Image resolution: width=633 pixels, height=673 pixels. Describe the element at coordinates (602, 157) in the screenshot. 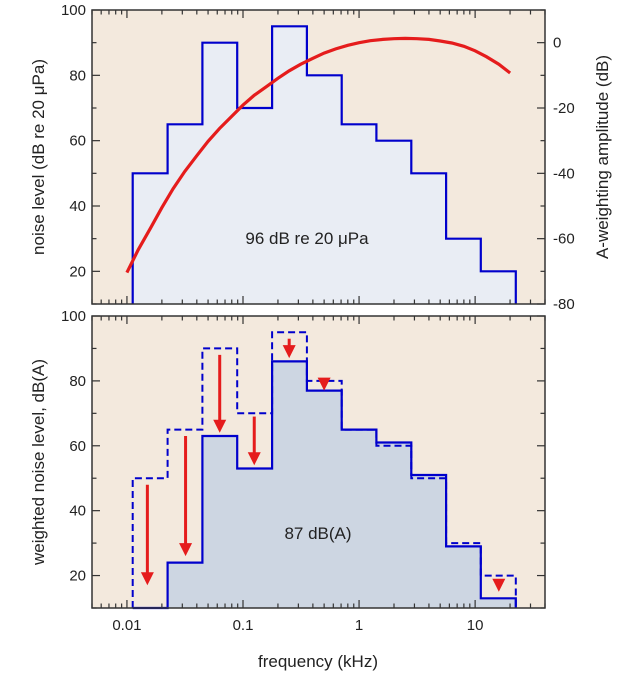

I see `top-y2-axis-title: A-weighting amplitude (dB)` at that location.